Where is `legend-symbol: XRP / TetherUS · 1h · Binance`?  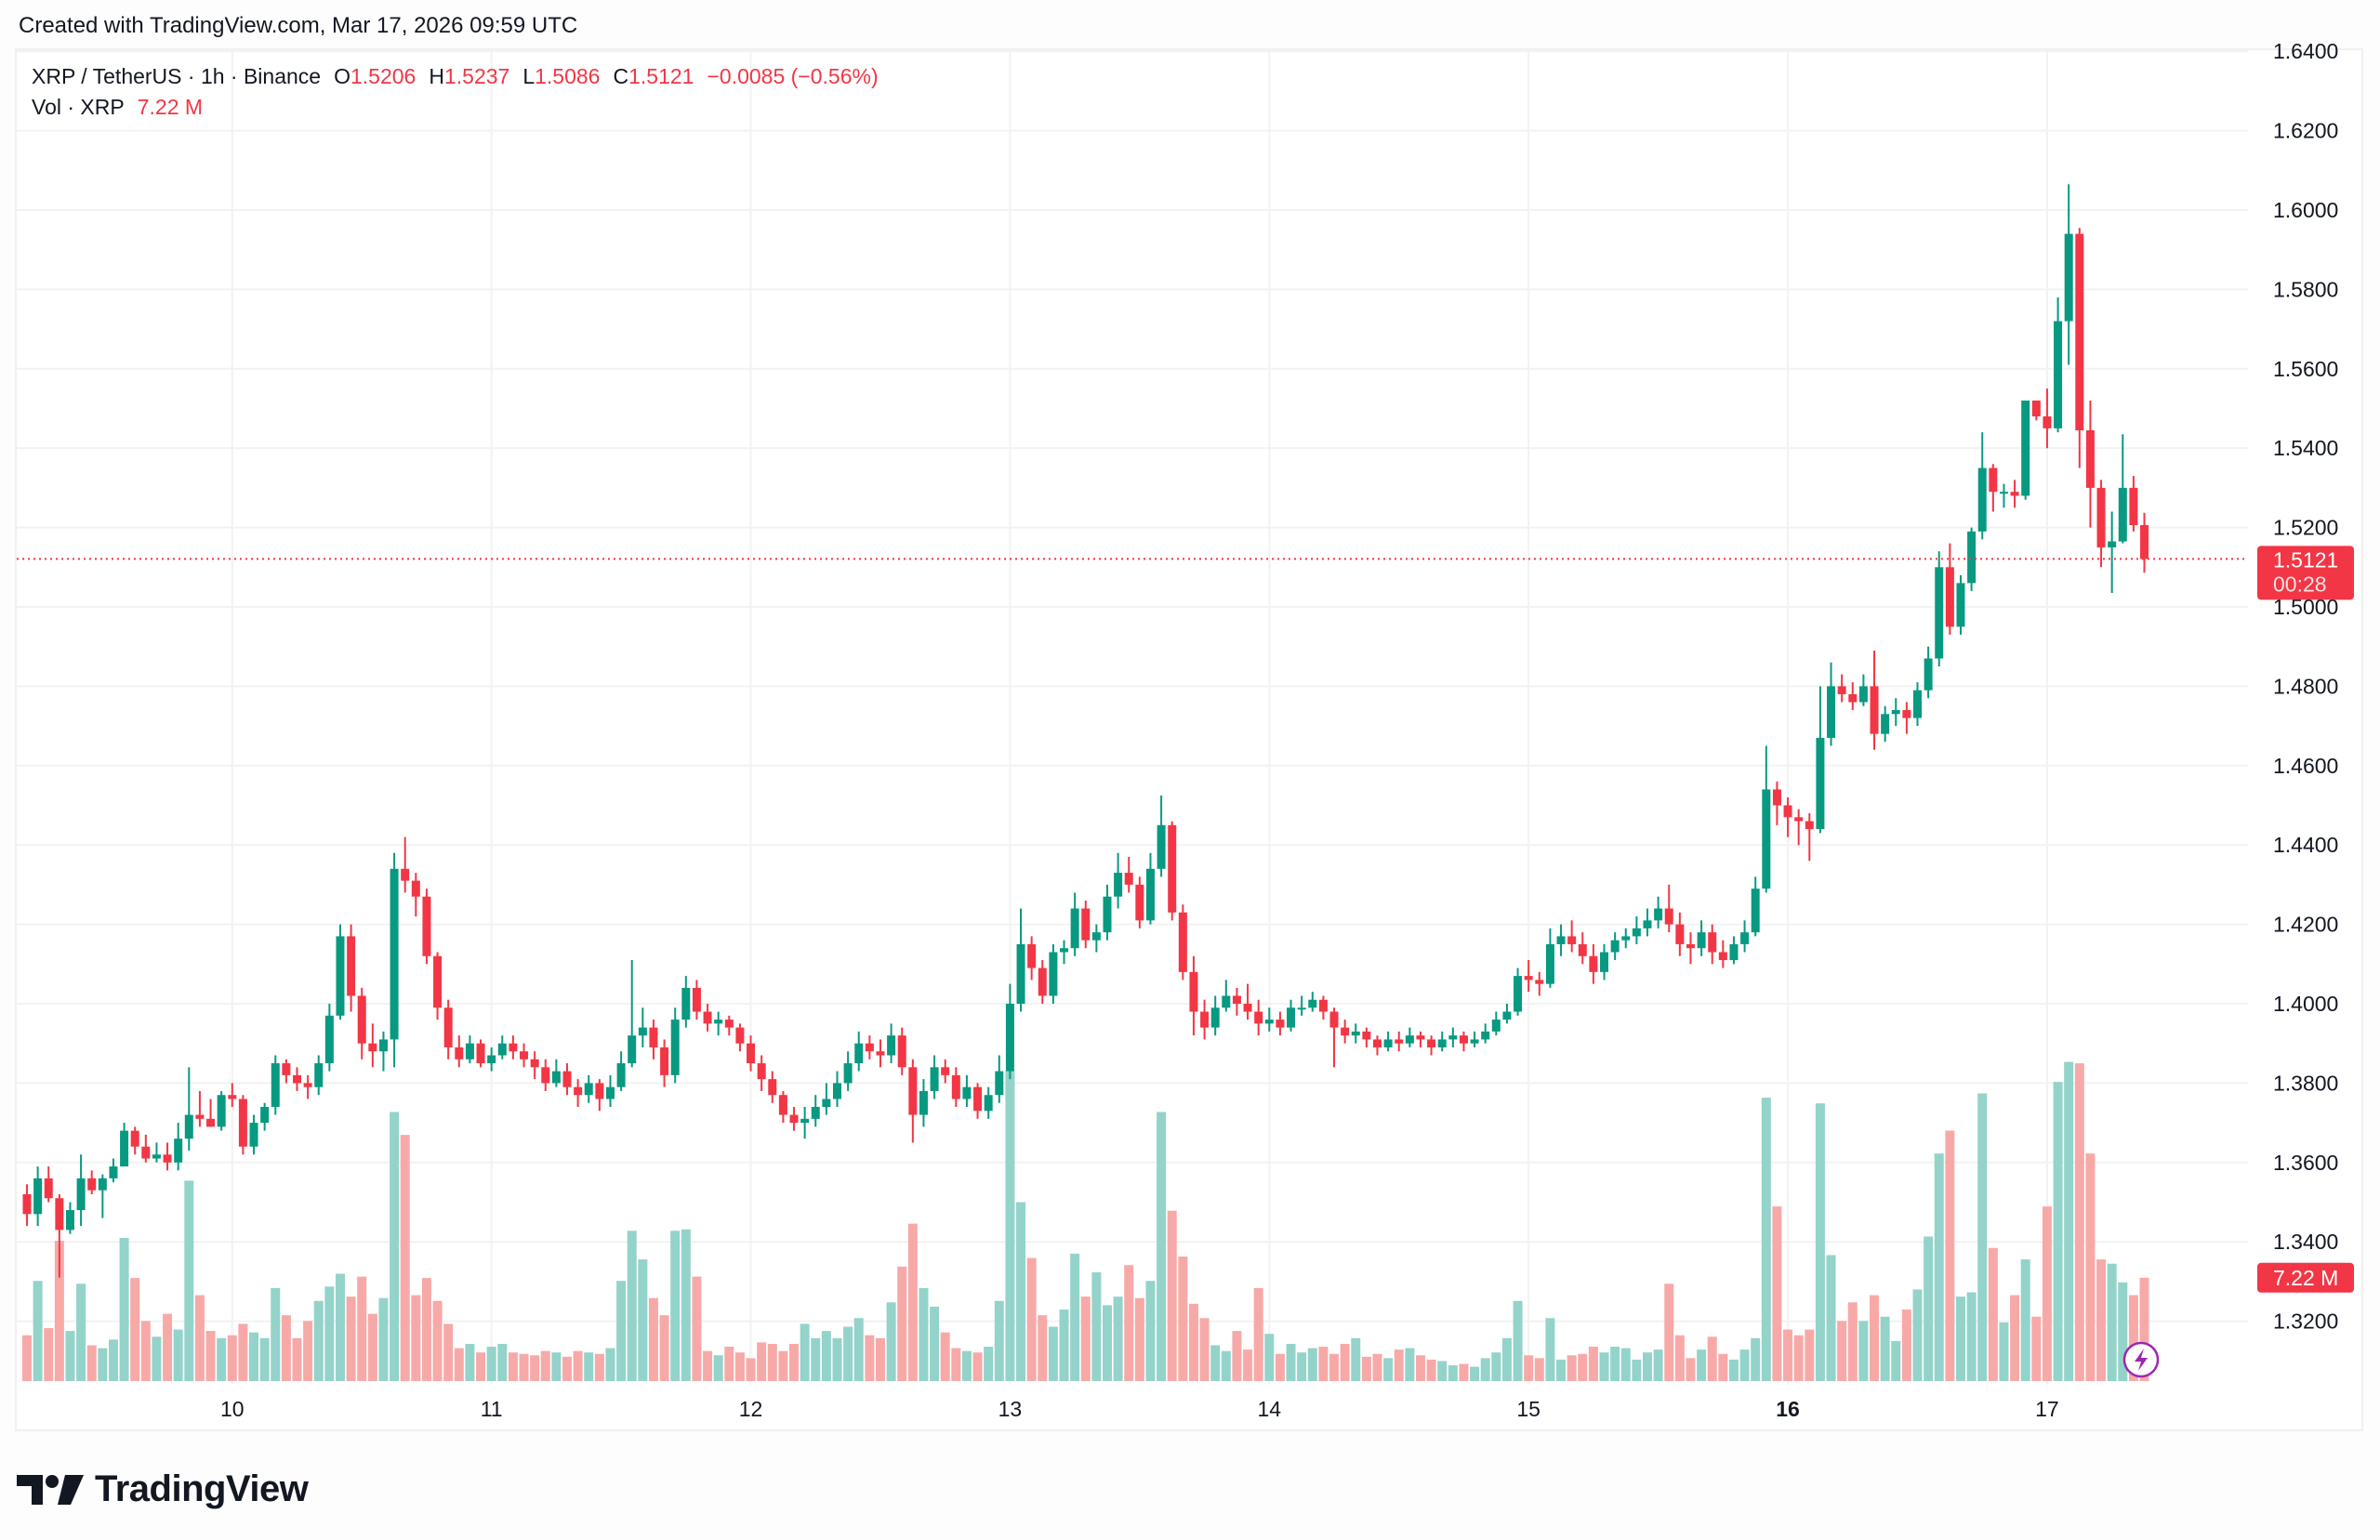 legend-symbol: XRP / TetherUS · 1h · Binance is located at coordinates (177, 76).